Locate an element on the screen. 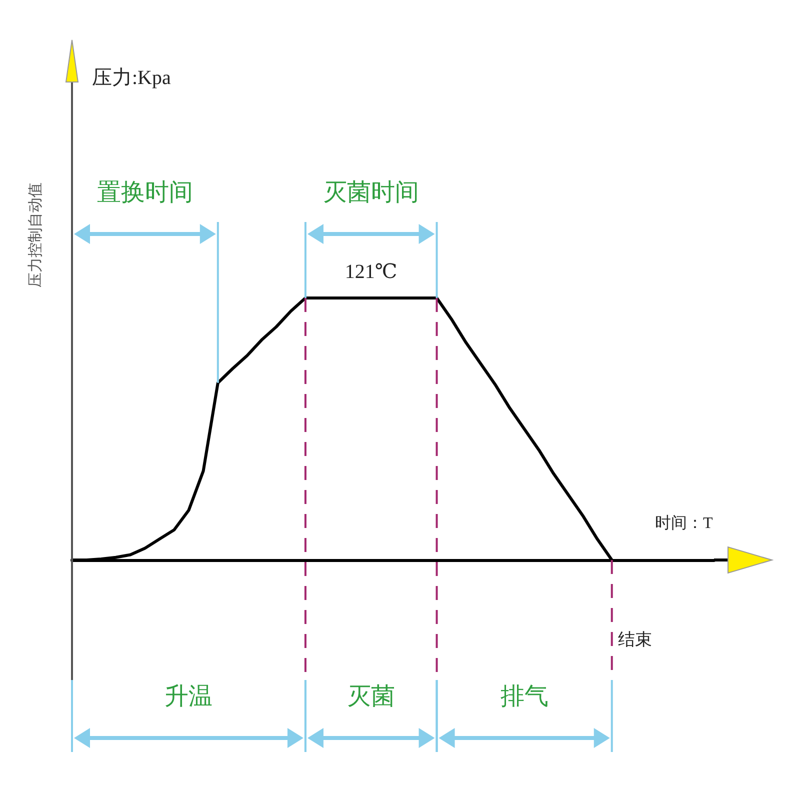  text: 结束 is located at coordinates (635, 639).